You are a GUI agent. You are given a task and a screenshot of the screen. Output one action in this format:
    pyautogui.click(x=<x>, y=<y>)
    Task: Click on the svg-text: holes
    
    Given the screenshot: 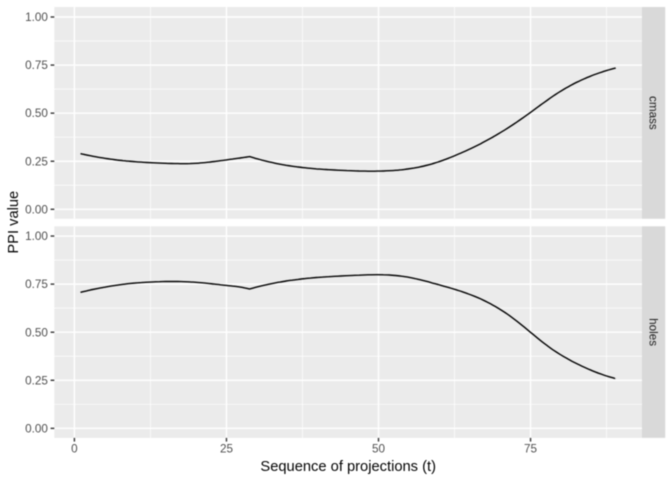 What is the action you would take?
    pyautogui.click(x=653, y=332)
    